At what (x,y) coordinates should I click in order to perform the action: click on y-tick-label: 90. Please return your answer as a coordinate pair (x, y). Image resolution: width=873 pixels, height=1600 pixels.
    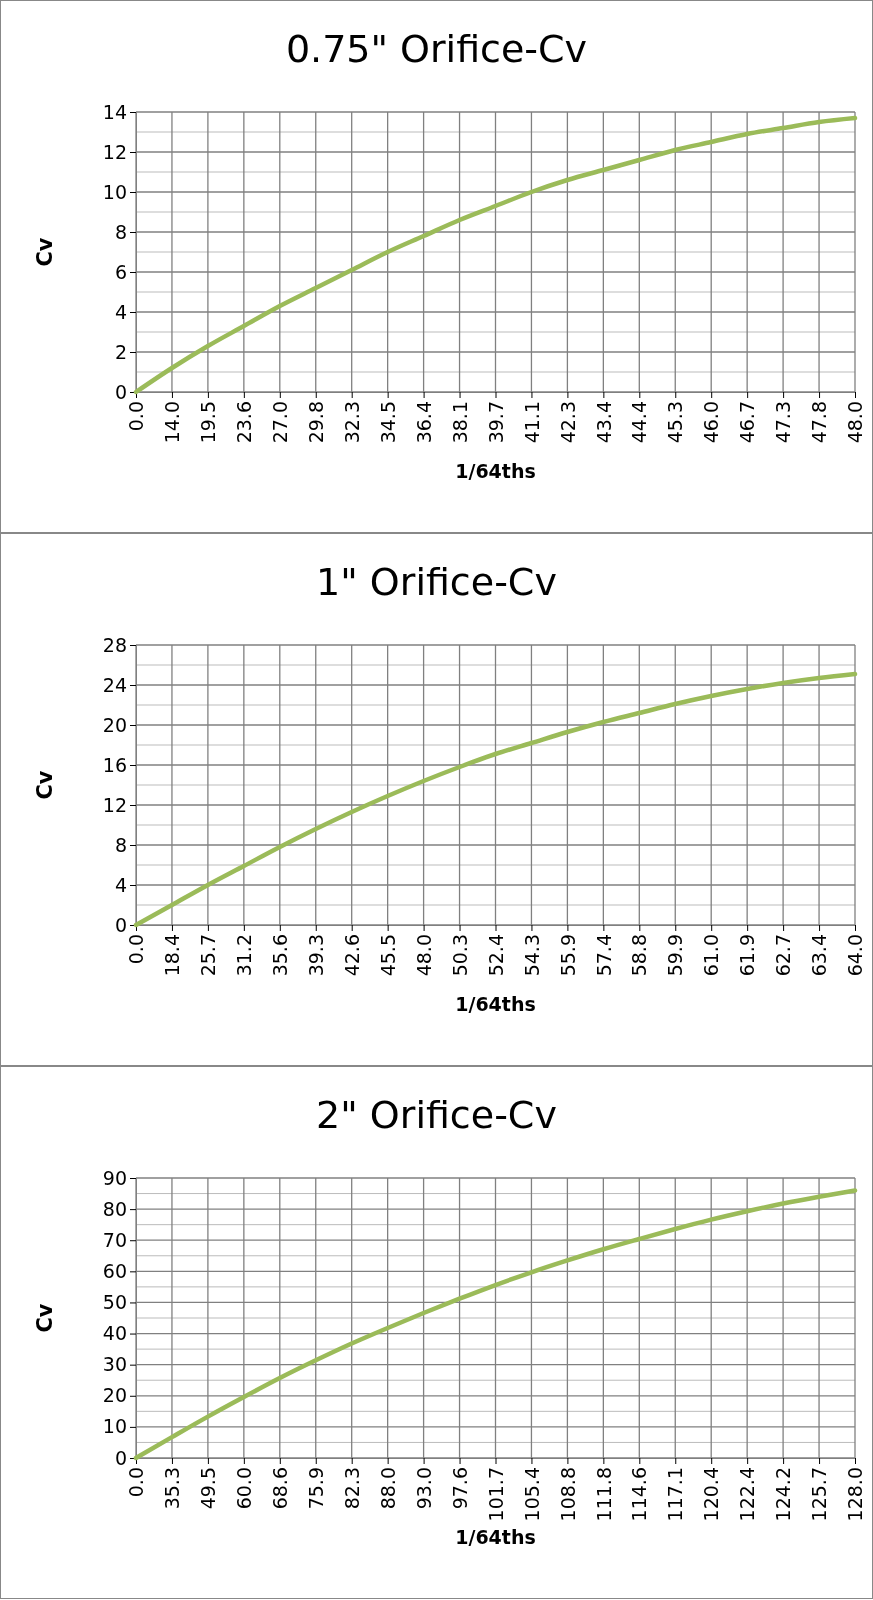
    Looking at the image, I should click on (114, 1177).